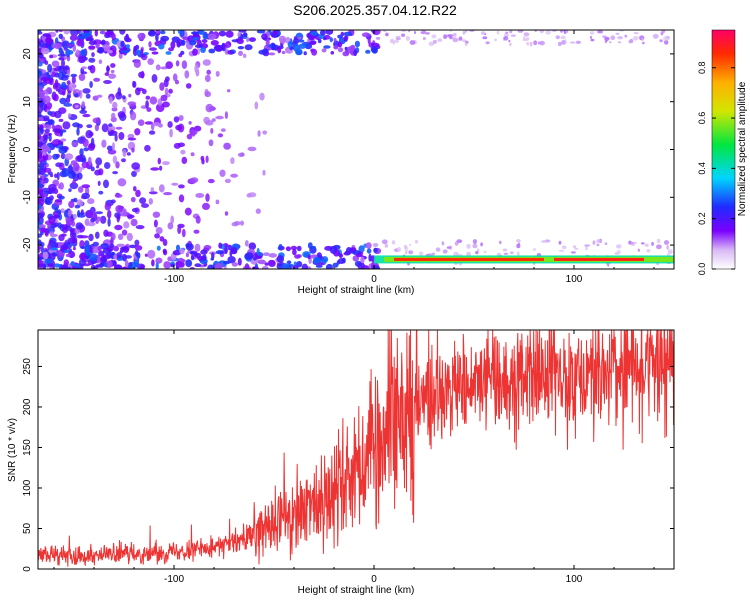  I want to click on spectrogram-xlabel: Height of straight line (km), so click(356, 290).